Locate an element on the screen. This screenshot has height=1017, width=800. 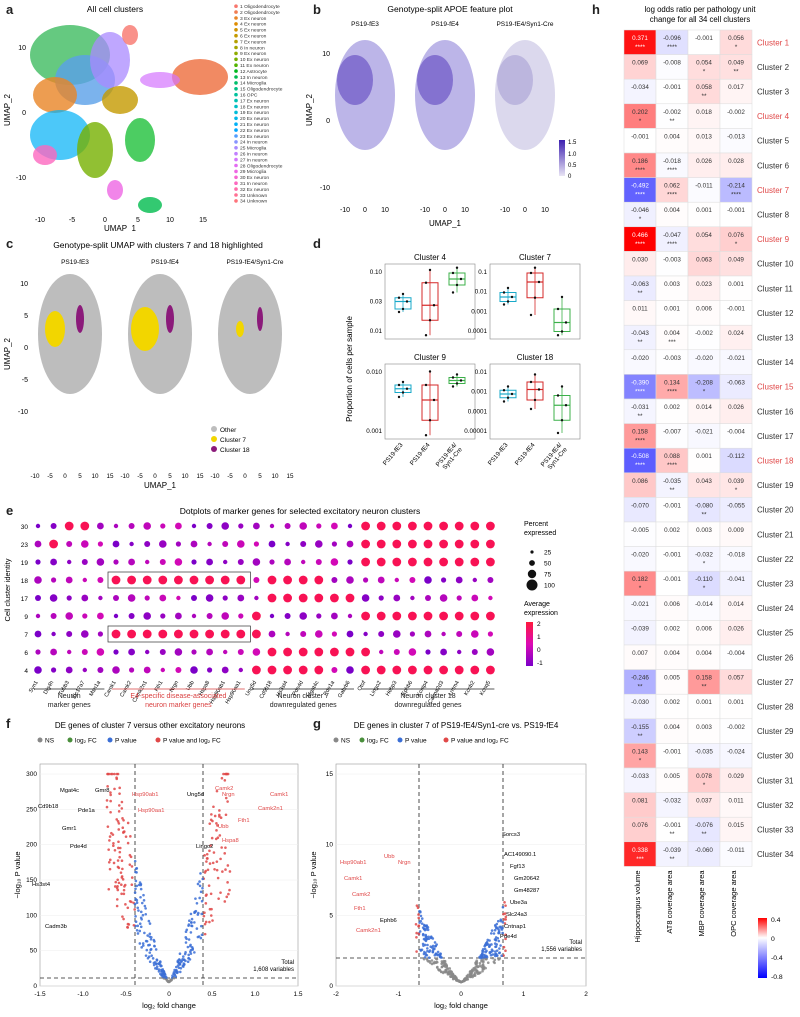
heatmap-significance: ** is located at coordinates (672, 859).